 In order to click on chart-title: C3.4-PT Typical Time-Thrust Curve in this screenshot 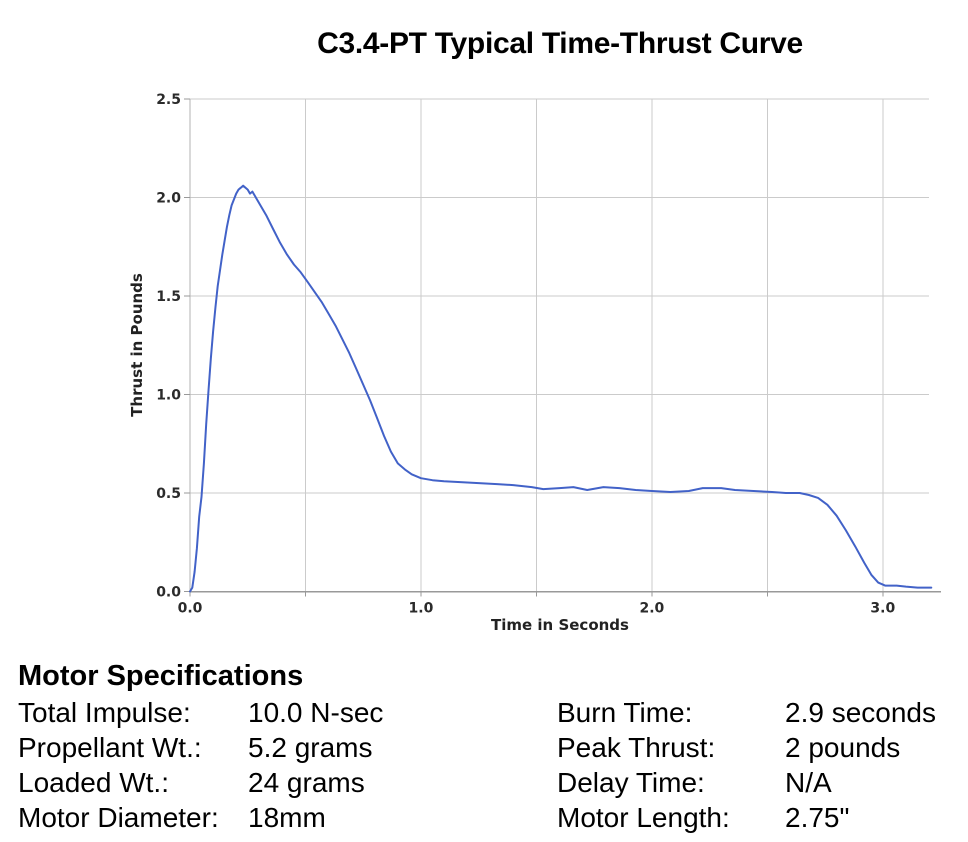, I will do `click(560, 43)`.